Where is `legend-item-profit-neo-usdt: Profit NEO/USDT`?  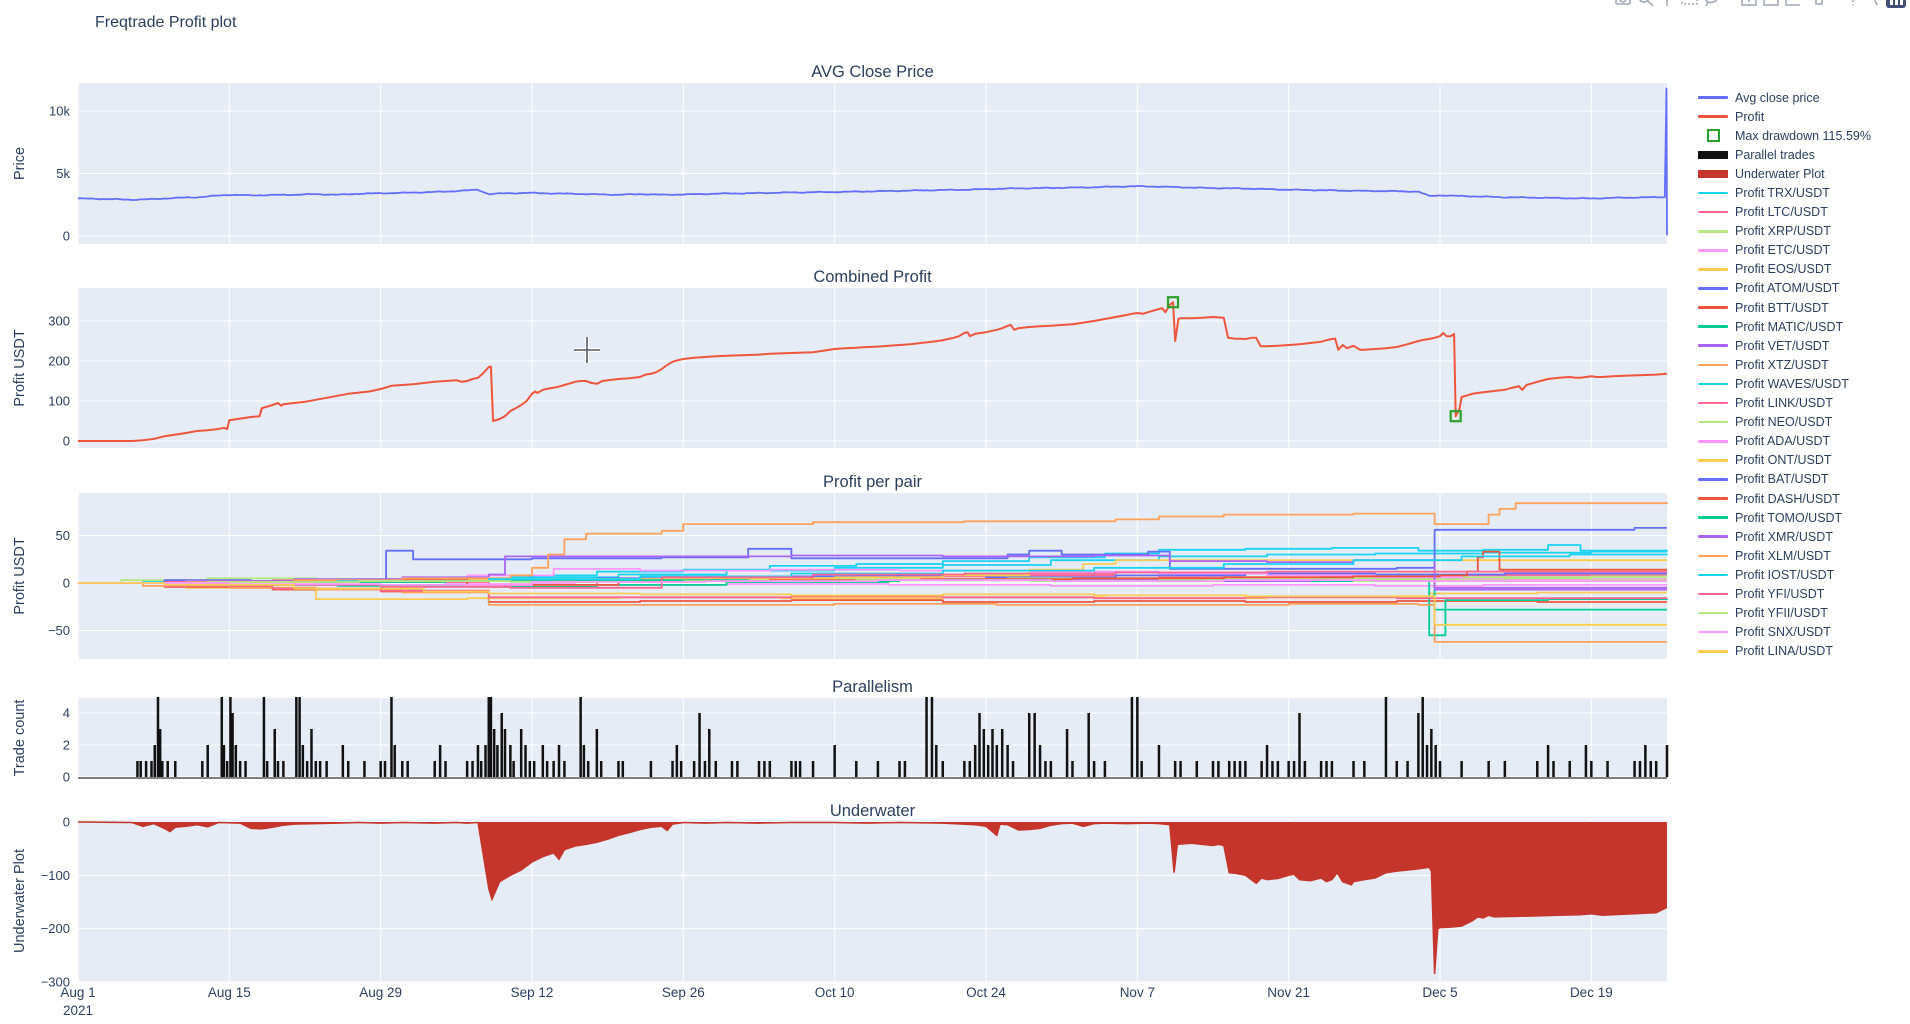 legend-item-profit-neo-usdt: Profit NEO/USDT is located at coordinates (1802, 422).